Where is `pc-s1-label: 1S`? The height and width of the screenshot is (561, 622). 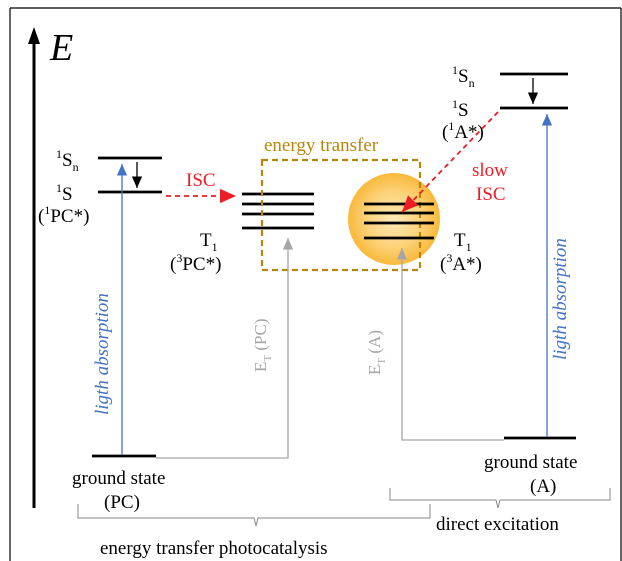
pc-s1-label: 1S is located at coordinates (64, 193).